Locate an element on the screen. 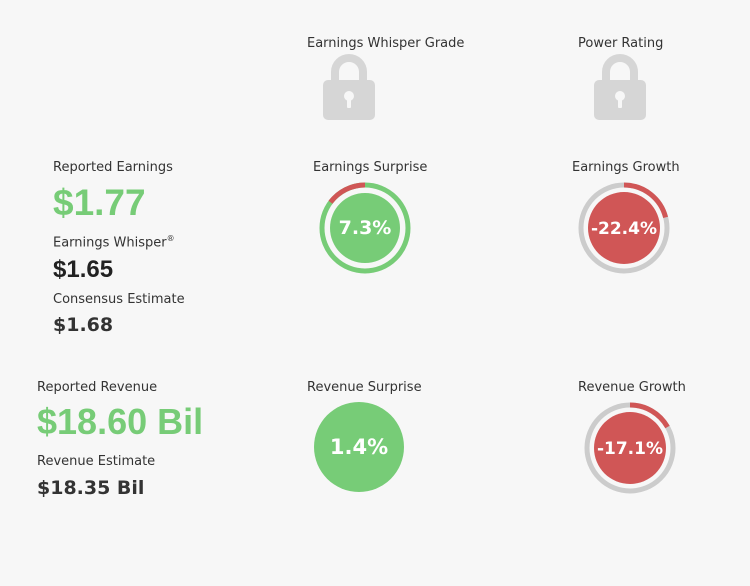 Image resolution: width=750 pixels, height=586 pixels. earnings-surprise-value: 7.3% is located at coordinates (365, 228).